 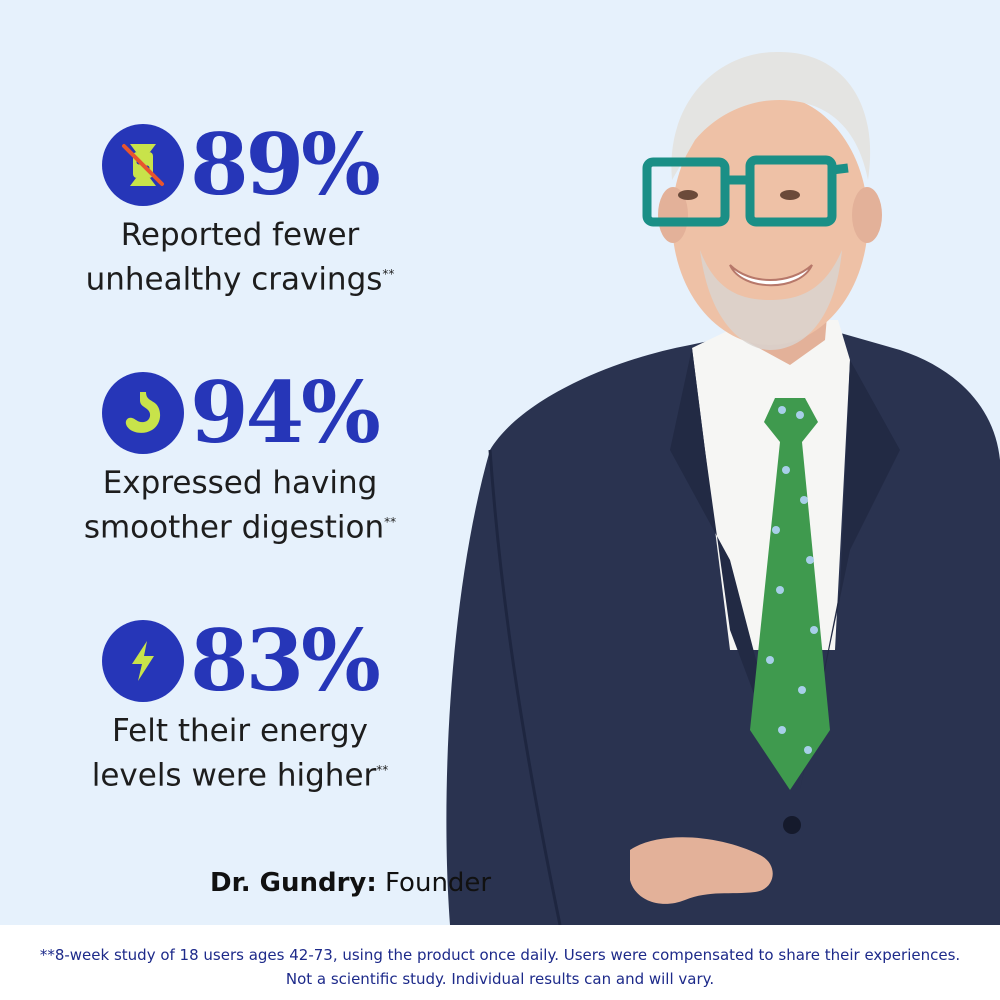 What do you see at coordinates (234, 527) in the screenshot?
I see `stat-caption-line2: smoother digestion` at bounding box center [234, 527].